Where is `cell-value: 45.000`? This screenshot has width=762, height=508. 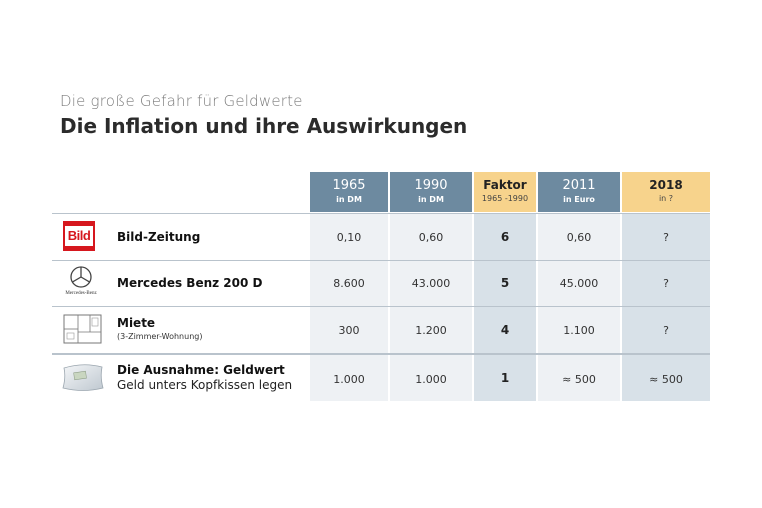 cell-value: 45.000 is located at coordinates (579, 283).